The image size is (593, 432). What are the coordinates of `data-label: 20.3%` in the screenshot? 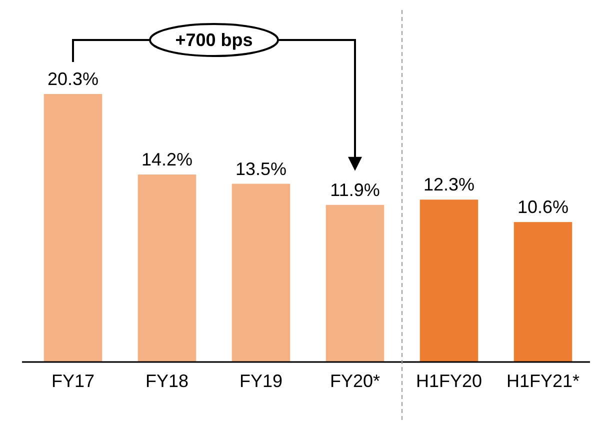 It's located at (73, 79).